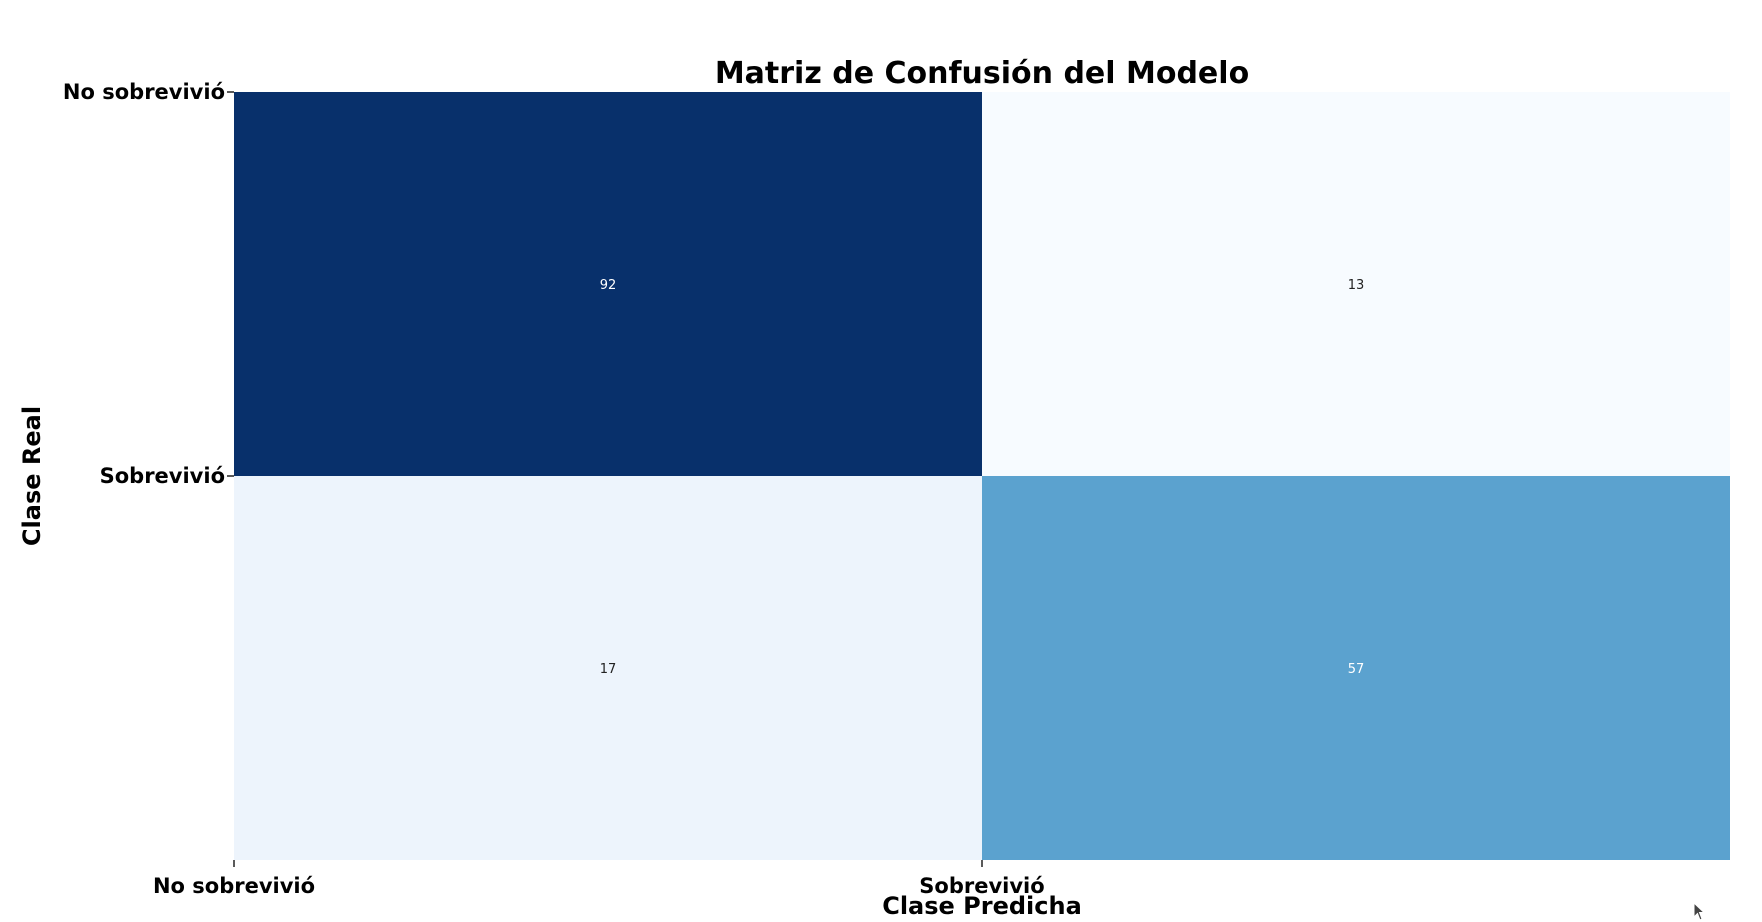 The width and height of the screenshot is (1762, 922). I want to click on cell-value-label: 92, so click(608, 285).